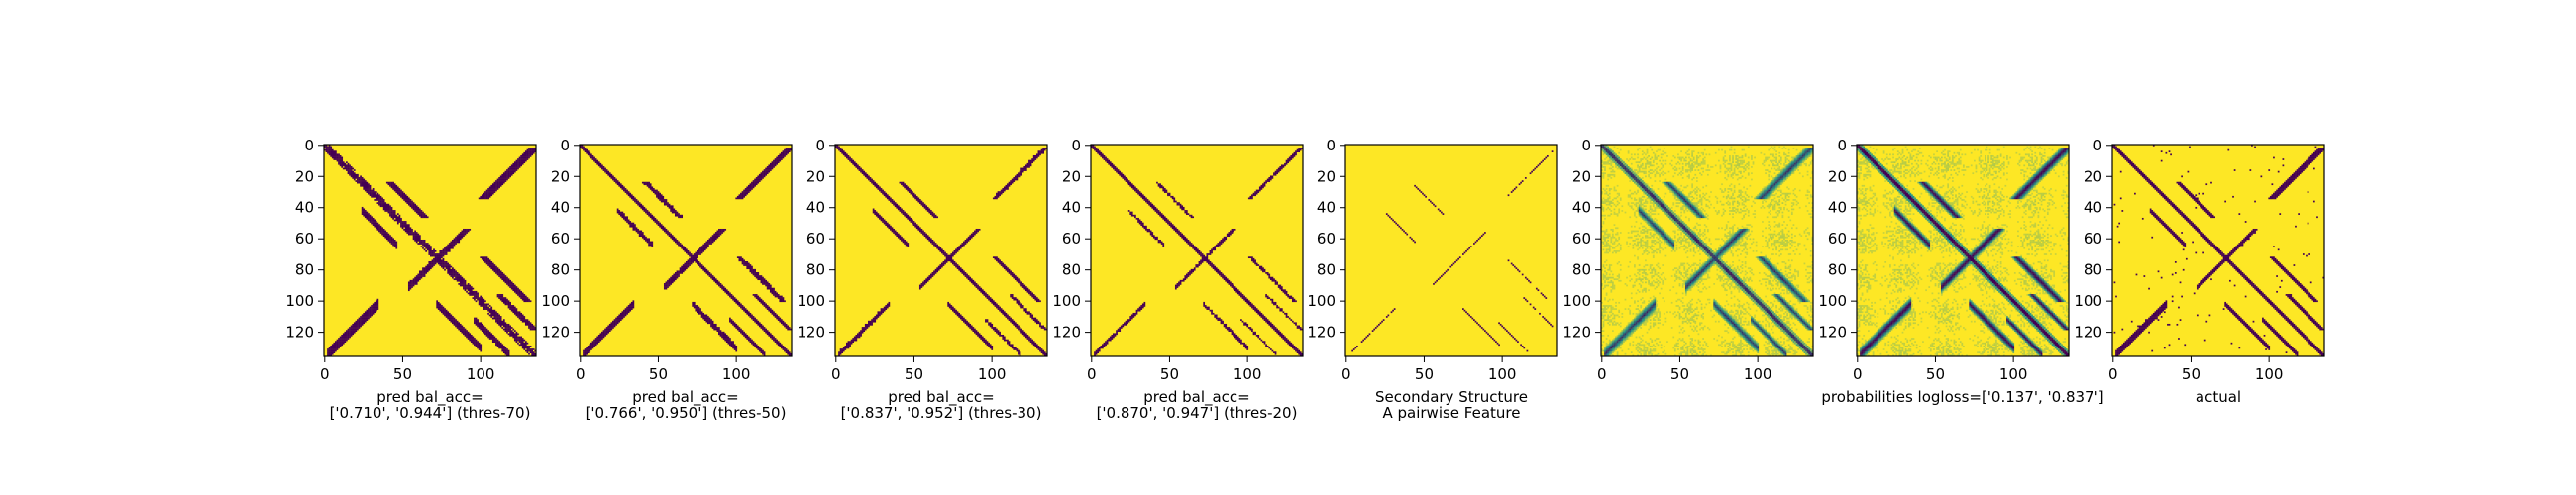 This screenshot has width=2576, height=495. Describe the element at coordinates (816, 208) in the screenshot. I see `y-tick-label: 40` at that location.